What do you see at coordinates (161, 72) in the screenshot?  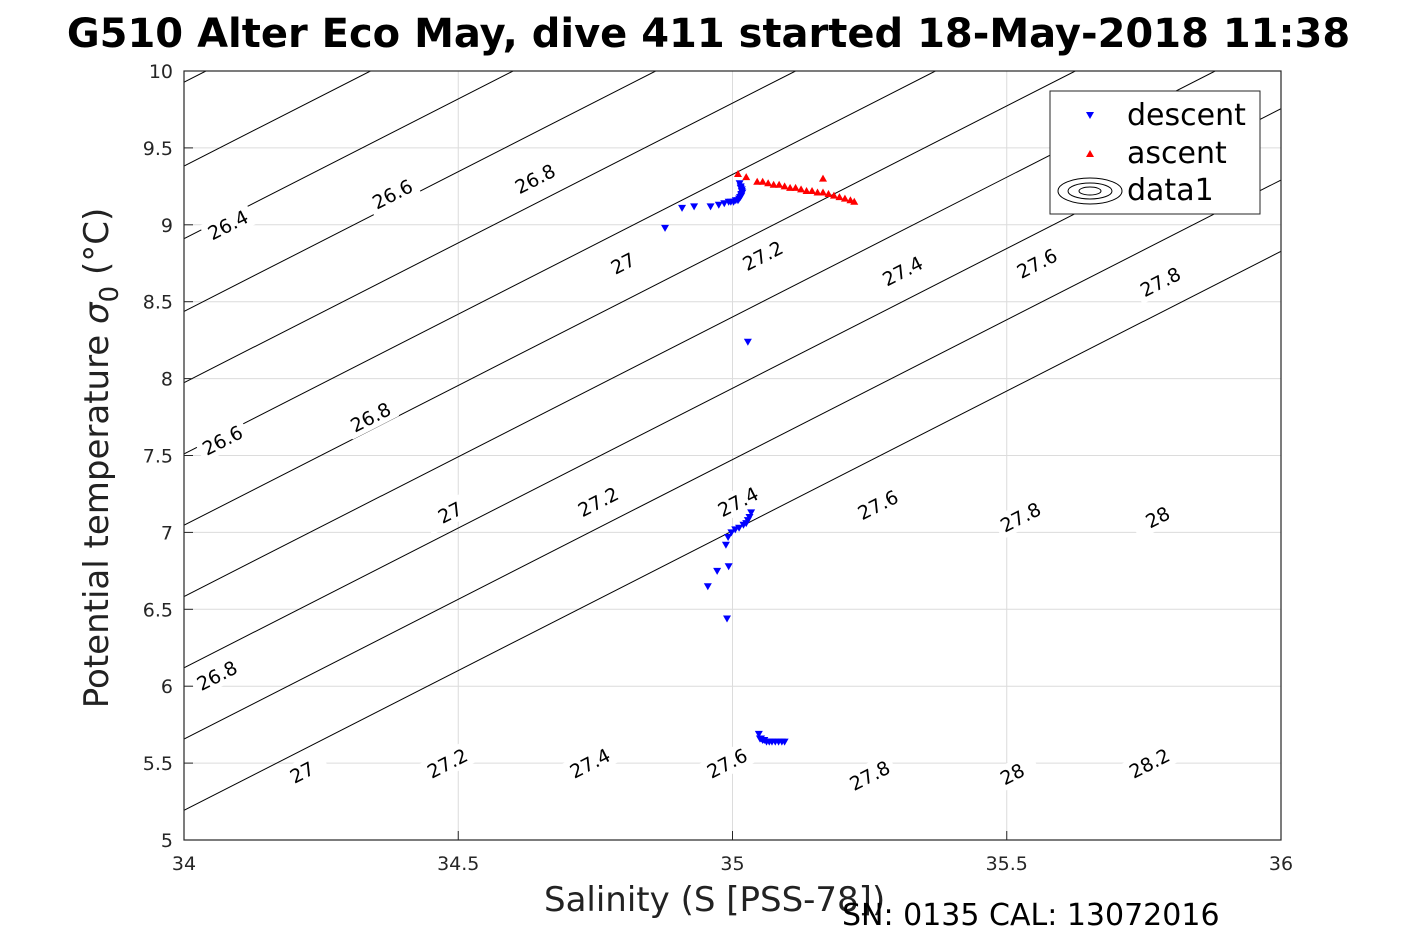 I see `y-tick-label: 10` at bounding box center [161, 72].